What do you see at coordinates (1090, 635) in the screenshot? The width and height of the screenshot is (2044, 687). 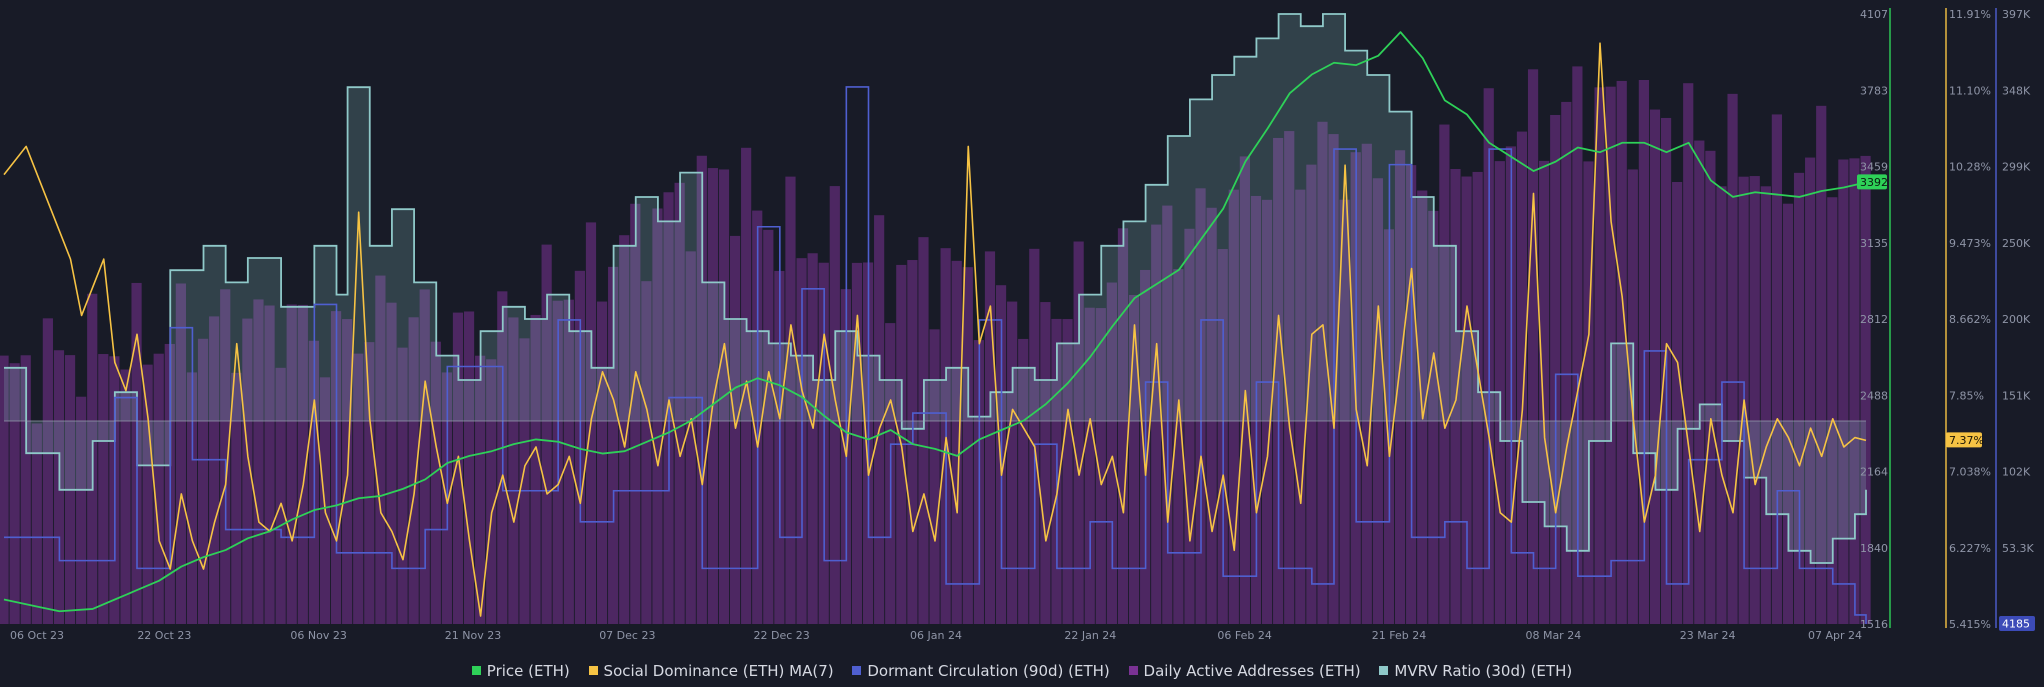 I see `x-tick-label: 22 Jan 24` at bounding box center [1090, 635].